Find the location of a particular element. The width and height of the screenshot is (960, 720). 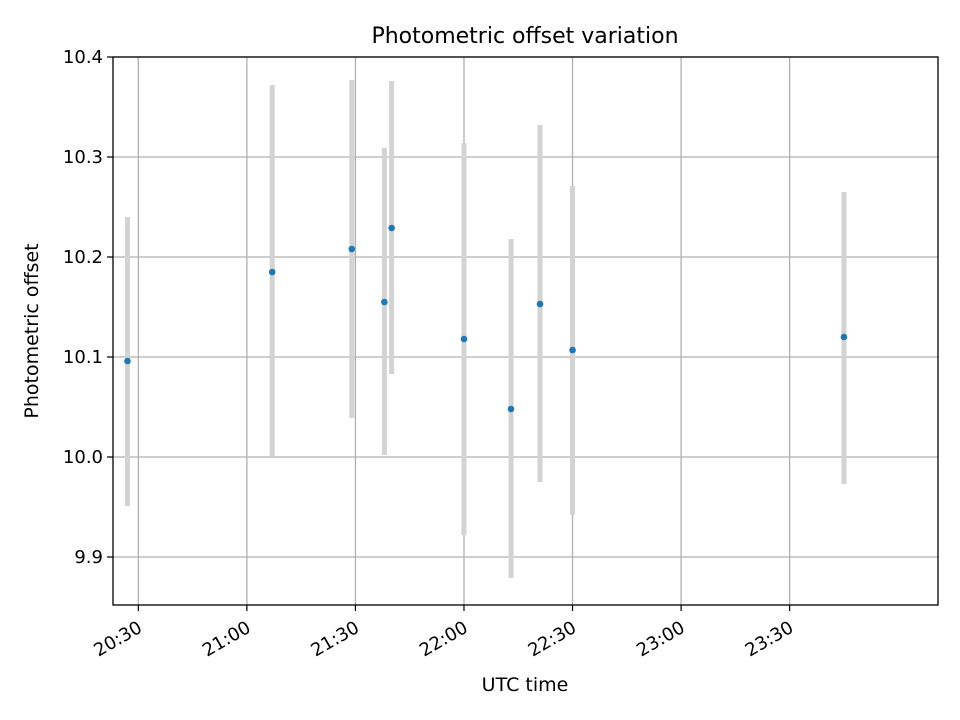

x-tick-label: 21:00 is located at coordinates (226, 639).